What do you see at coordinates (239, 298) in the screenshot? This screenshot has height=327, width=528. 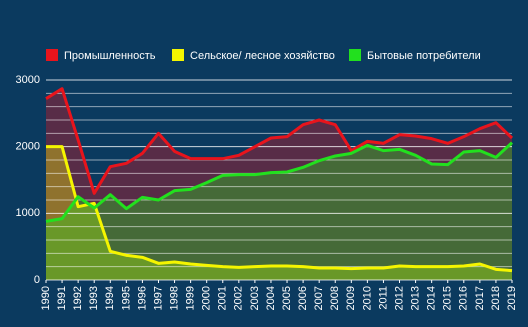 I see `x-tick-label: 2002` at bounding box center [239, 298].